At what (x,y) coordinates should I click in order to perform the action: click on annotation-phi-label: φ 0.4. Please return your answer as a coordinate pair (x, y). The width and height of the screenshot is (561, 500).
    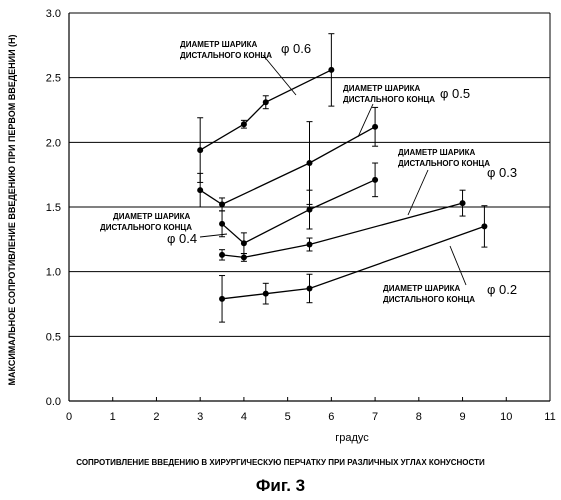
    Looking at the image, I should click on (182, 238).